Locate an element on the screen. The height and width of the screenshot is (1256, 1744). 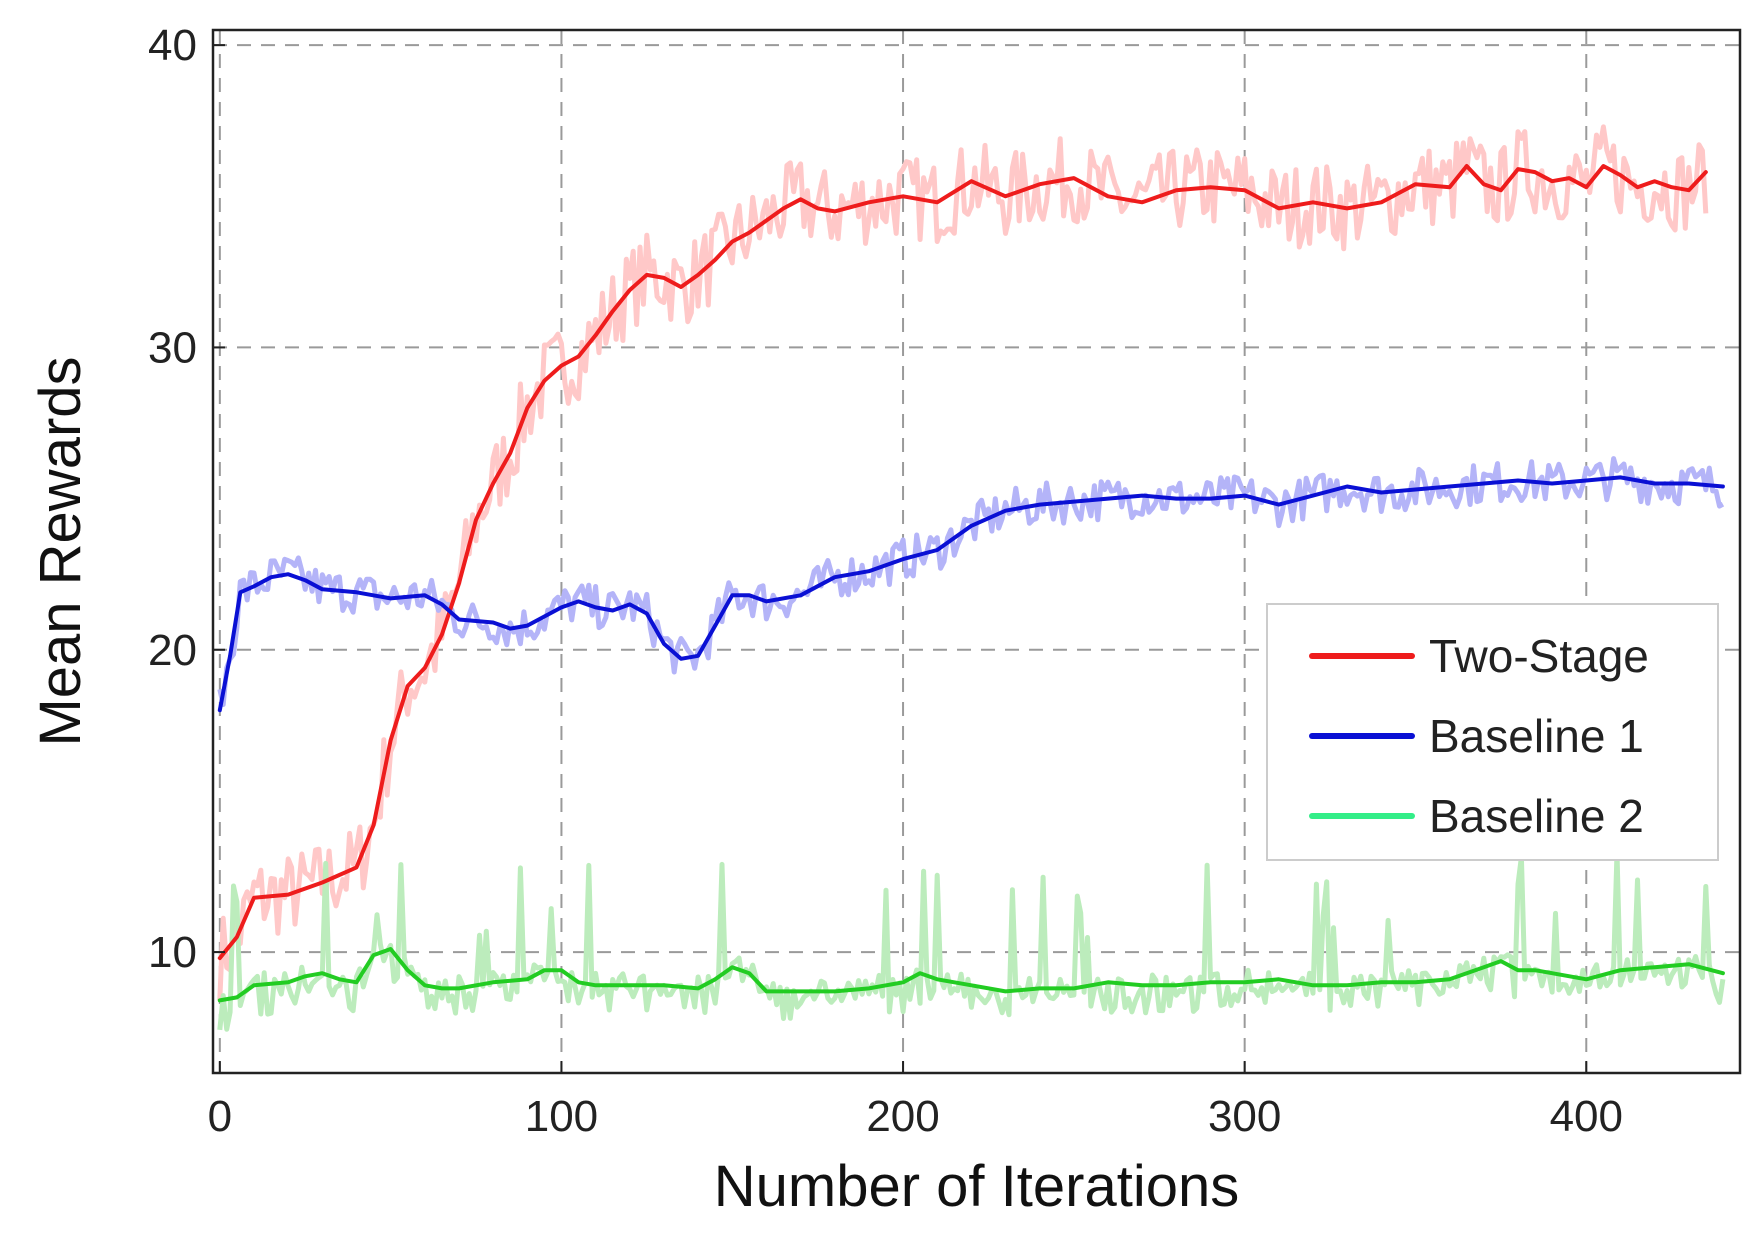
legend-label: Baseline 1 is located at coordinates (1536, 736).